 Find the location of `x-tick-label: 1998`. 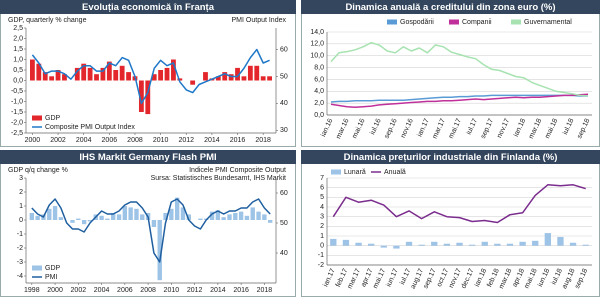

x-tick-label: 1998 is located at coordinates (32, 290).